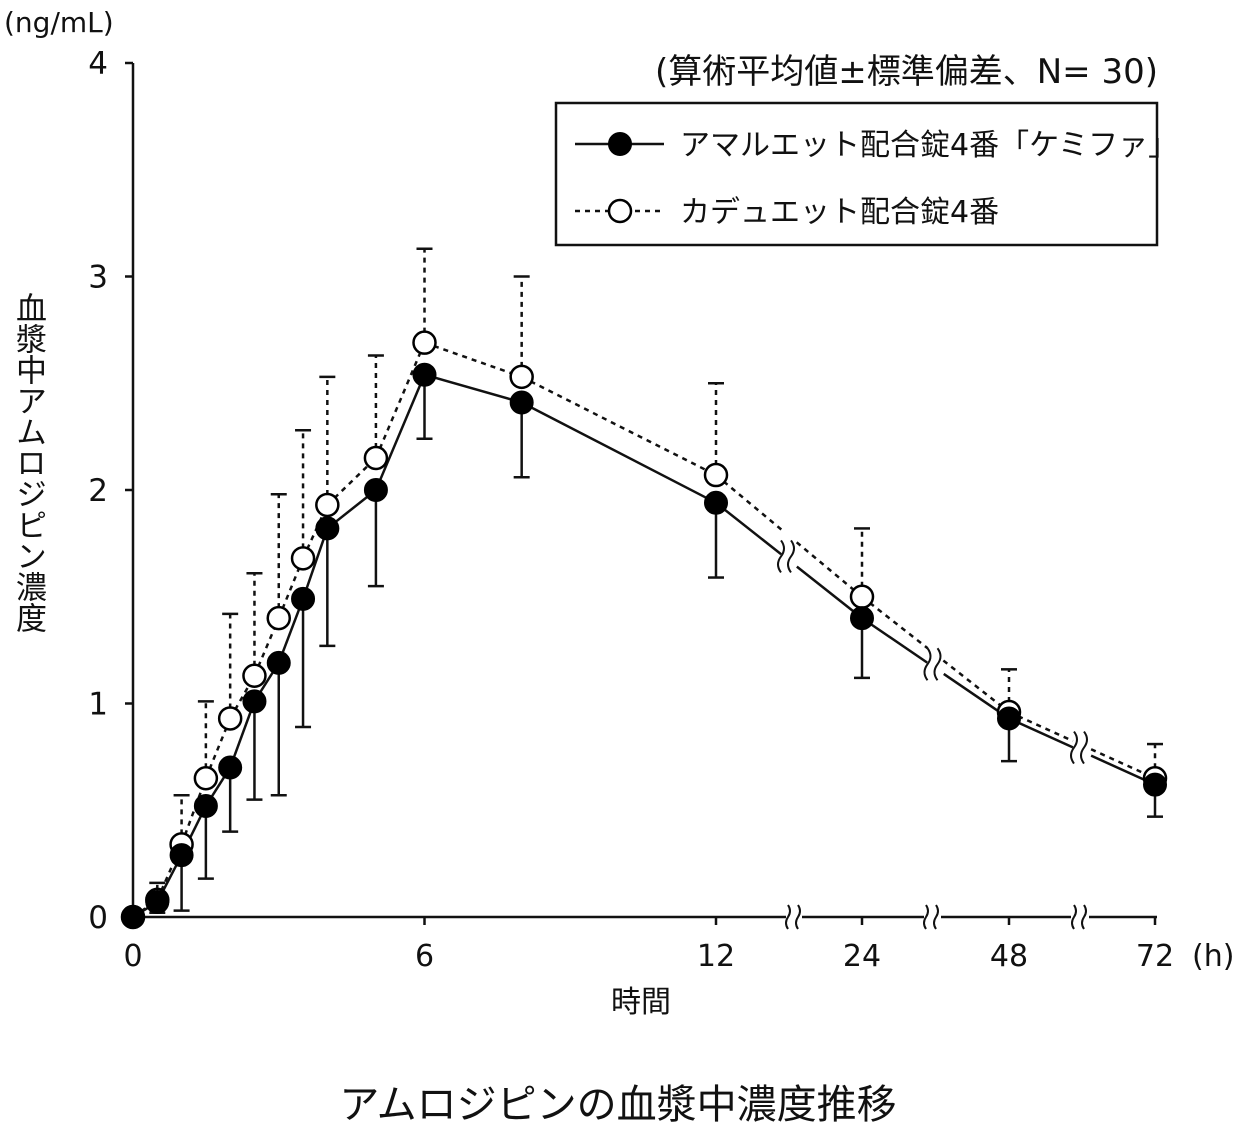 The image size is (1239, 1132). I want to click on y-axis-label: 血漿中アムロジピン濃度, so click(28, 462).